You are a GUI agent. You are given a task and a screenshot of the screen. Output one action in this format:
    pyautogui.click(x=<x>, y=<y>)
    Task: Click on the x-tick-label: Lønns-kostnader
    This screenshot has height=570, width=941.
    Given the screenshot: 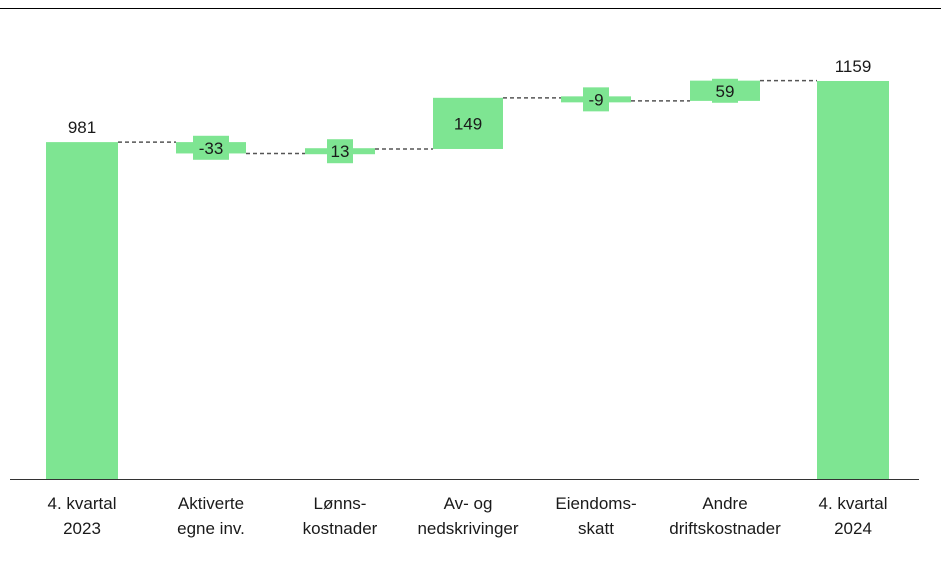 What is the action you would take?
    pyautogui.click(x=340, y=516)
    